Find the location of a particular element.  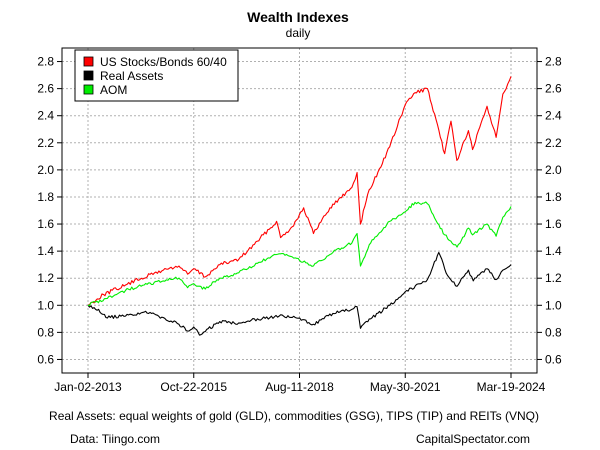

x-tick-label: Oct-22-2015 is located at coordinates (193, 387).